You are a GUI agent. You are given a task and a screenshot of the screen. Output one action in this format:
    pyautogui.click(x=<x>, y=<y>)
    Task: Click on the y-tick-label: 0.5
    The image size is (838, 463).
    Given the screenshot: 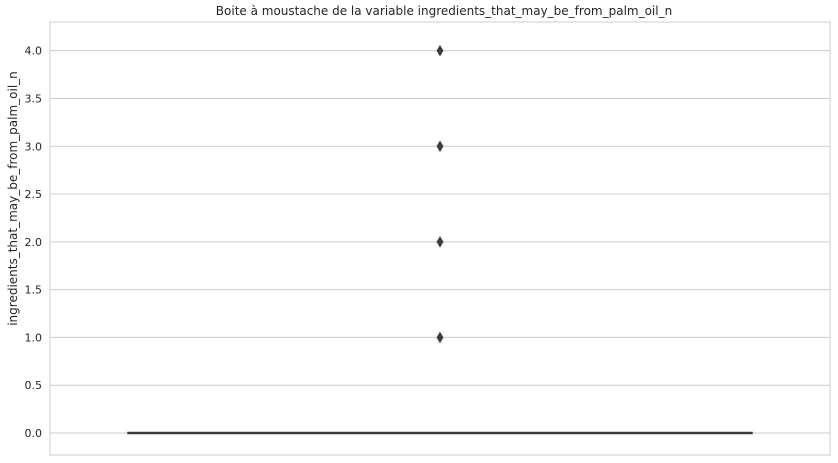 What is the action you would take?
    pyautogui.click(x=34, y=385)
    